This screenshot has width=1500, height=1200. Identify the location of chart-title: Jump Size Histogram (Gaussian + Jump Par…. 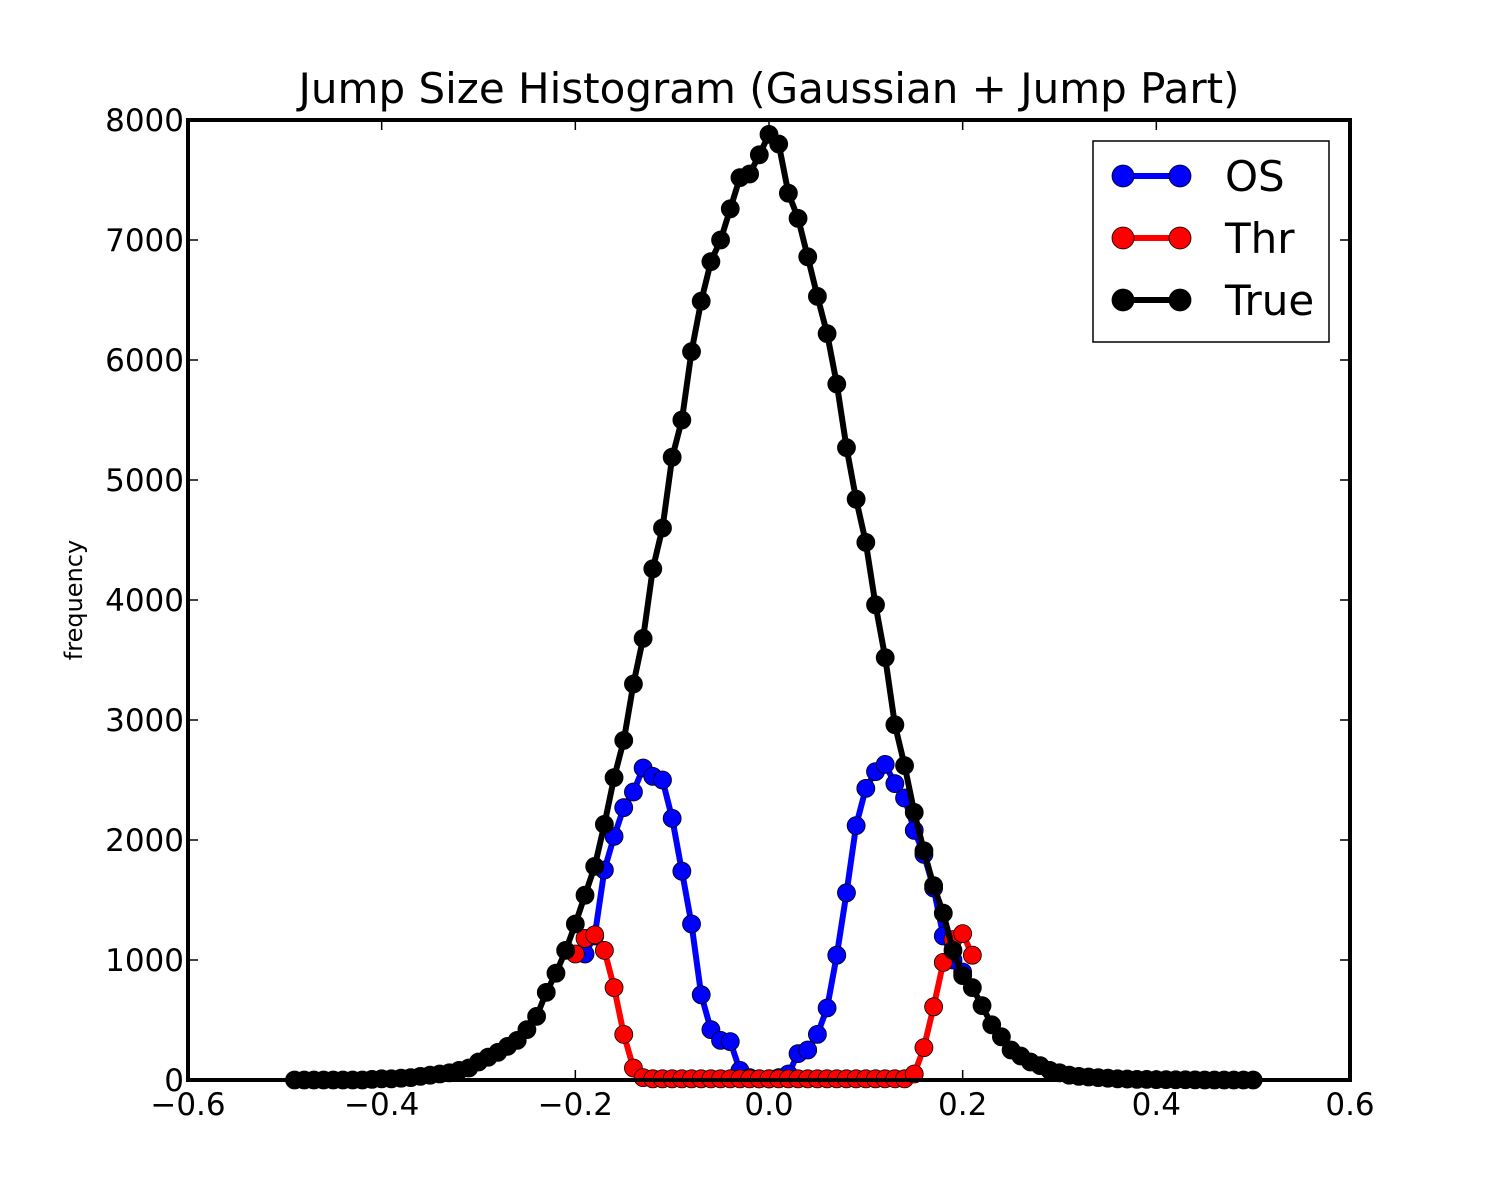
(768, 88).